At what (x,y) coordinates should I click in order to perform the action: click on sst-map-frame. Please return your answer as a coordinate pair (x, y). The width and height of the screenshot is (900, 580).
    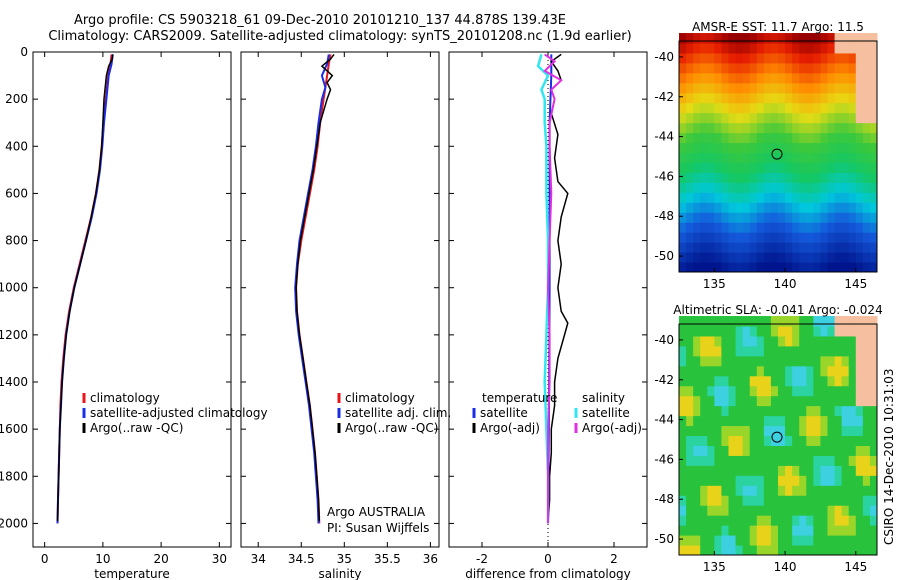
    Looking at the image, I should click on (778, 156).